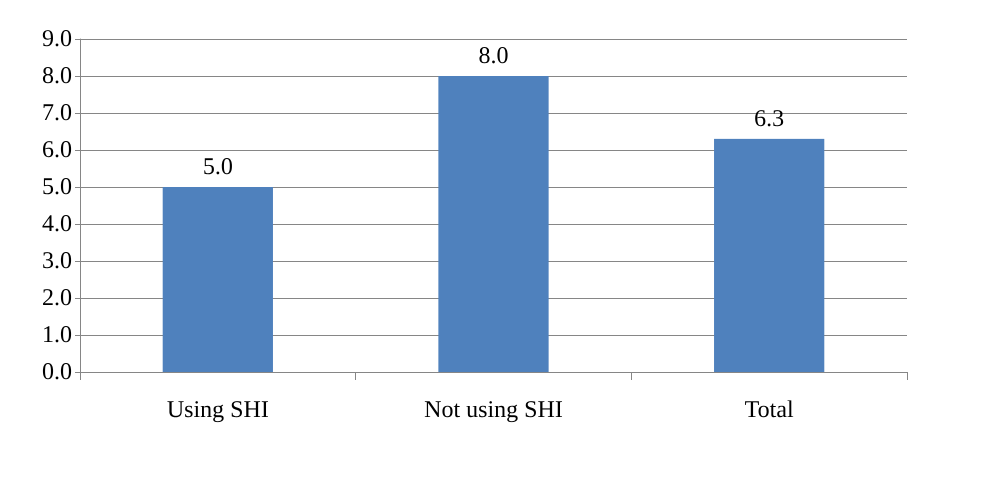 The image size is (987, 487). Describe the element at coordinates (57, 76) in the screenshot. I see `y-tick-label: 8.0` at that location.